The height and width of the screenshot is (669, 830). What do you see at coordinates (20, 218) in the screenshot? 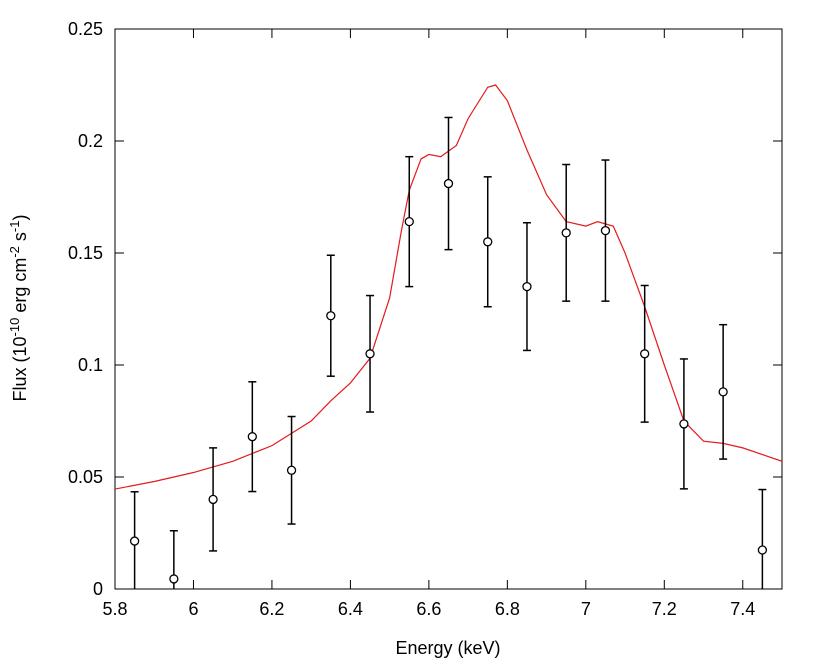
I see `y-axis-label-part: )` at bounding box center [20, 218].